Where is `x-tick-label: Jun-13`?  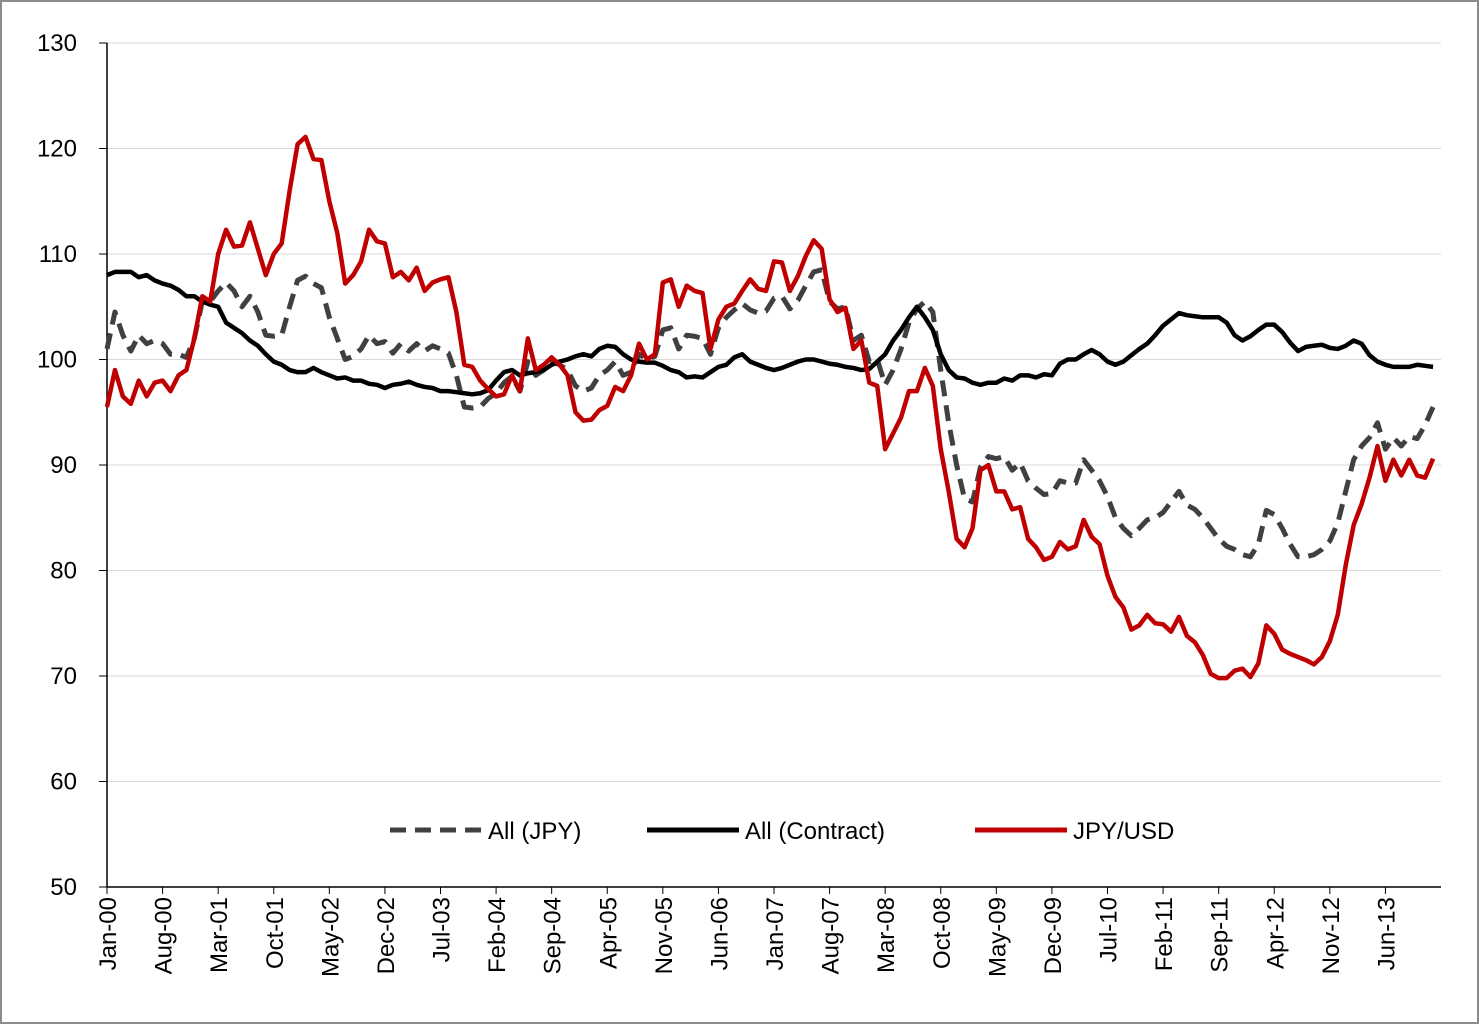 x-tick-label: Jun-13 is located at coordinates (1386, 933).